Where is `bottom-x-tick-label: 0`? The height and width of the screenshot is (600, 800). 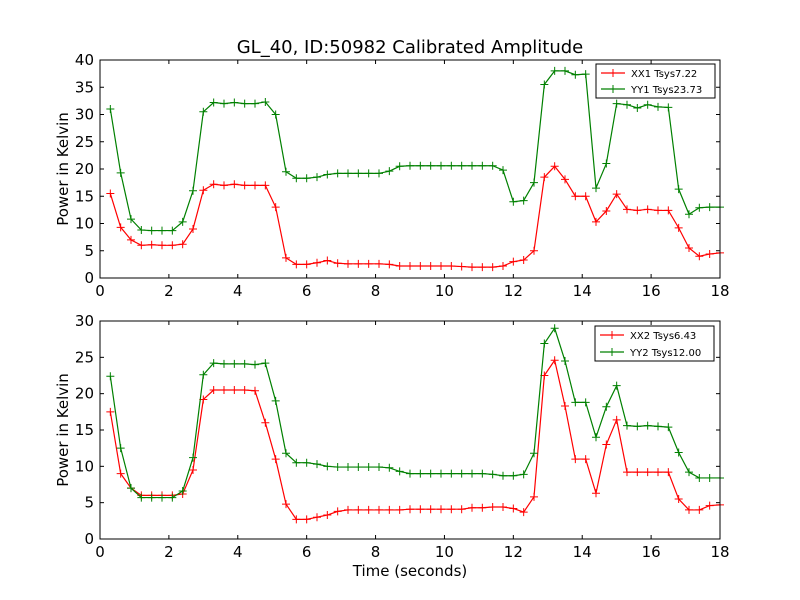
bottom-x-tick-label: 0 is located at coordinates (100, 552).